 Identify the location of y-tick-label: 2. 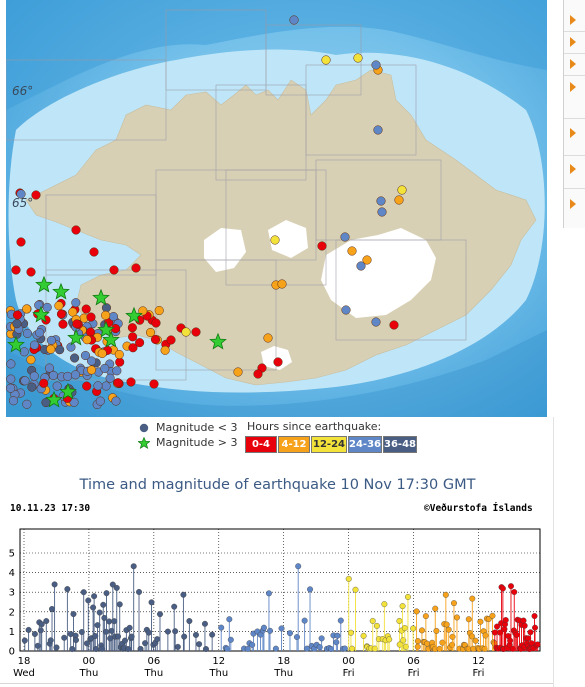
(12, 612).